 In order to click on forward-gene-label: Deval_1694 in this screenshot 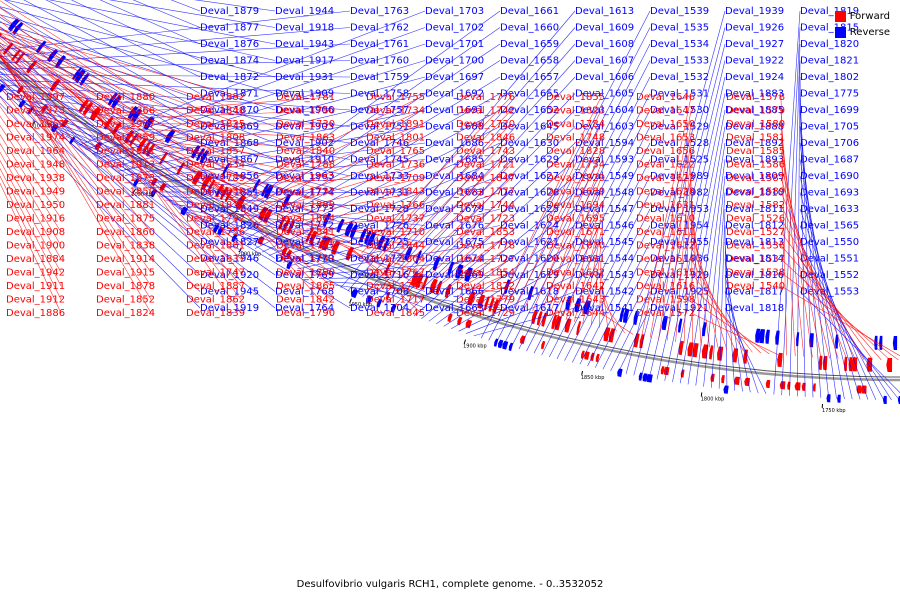, I will do `click(575, 205)`.